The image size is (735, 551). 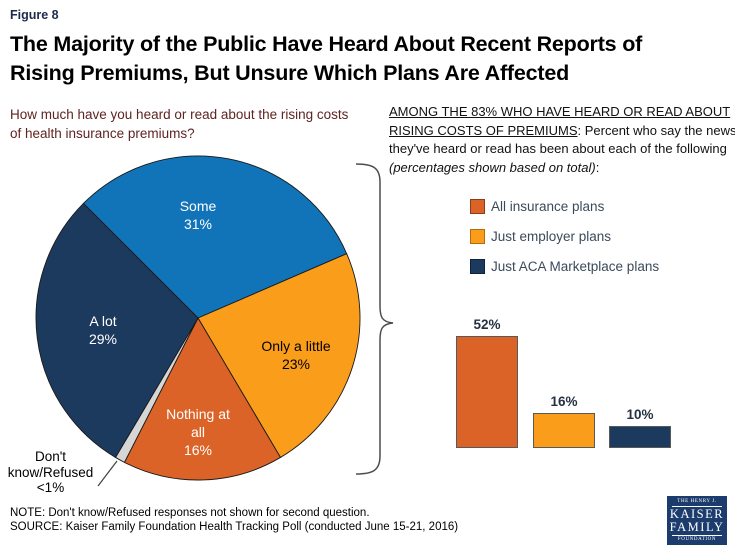 I want to click on pie-label-only-a-little: Only a little 23%, so click(x=296, y=355).